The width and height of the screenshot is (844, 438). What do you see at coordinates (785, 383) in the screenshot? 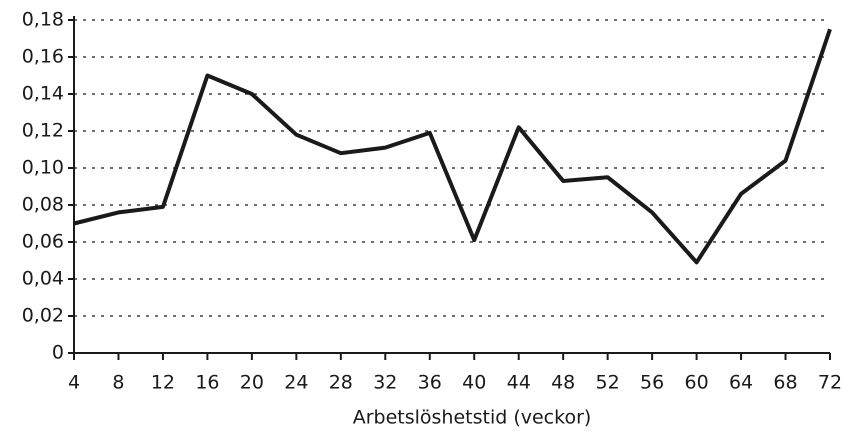
I see `x-tick-label: 68` at bounding box center [785, 383].